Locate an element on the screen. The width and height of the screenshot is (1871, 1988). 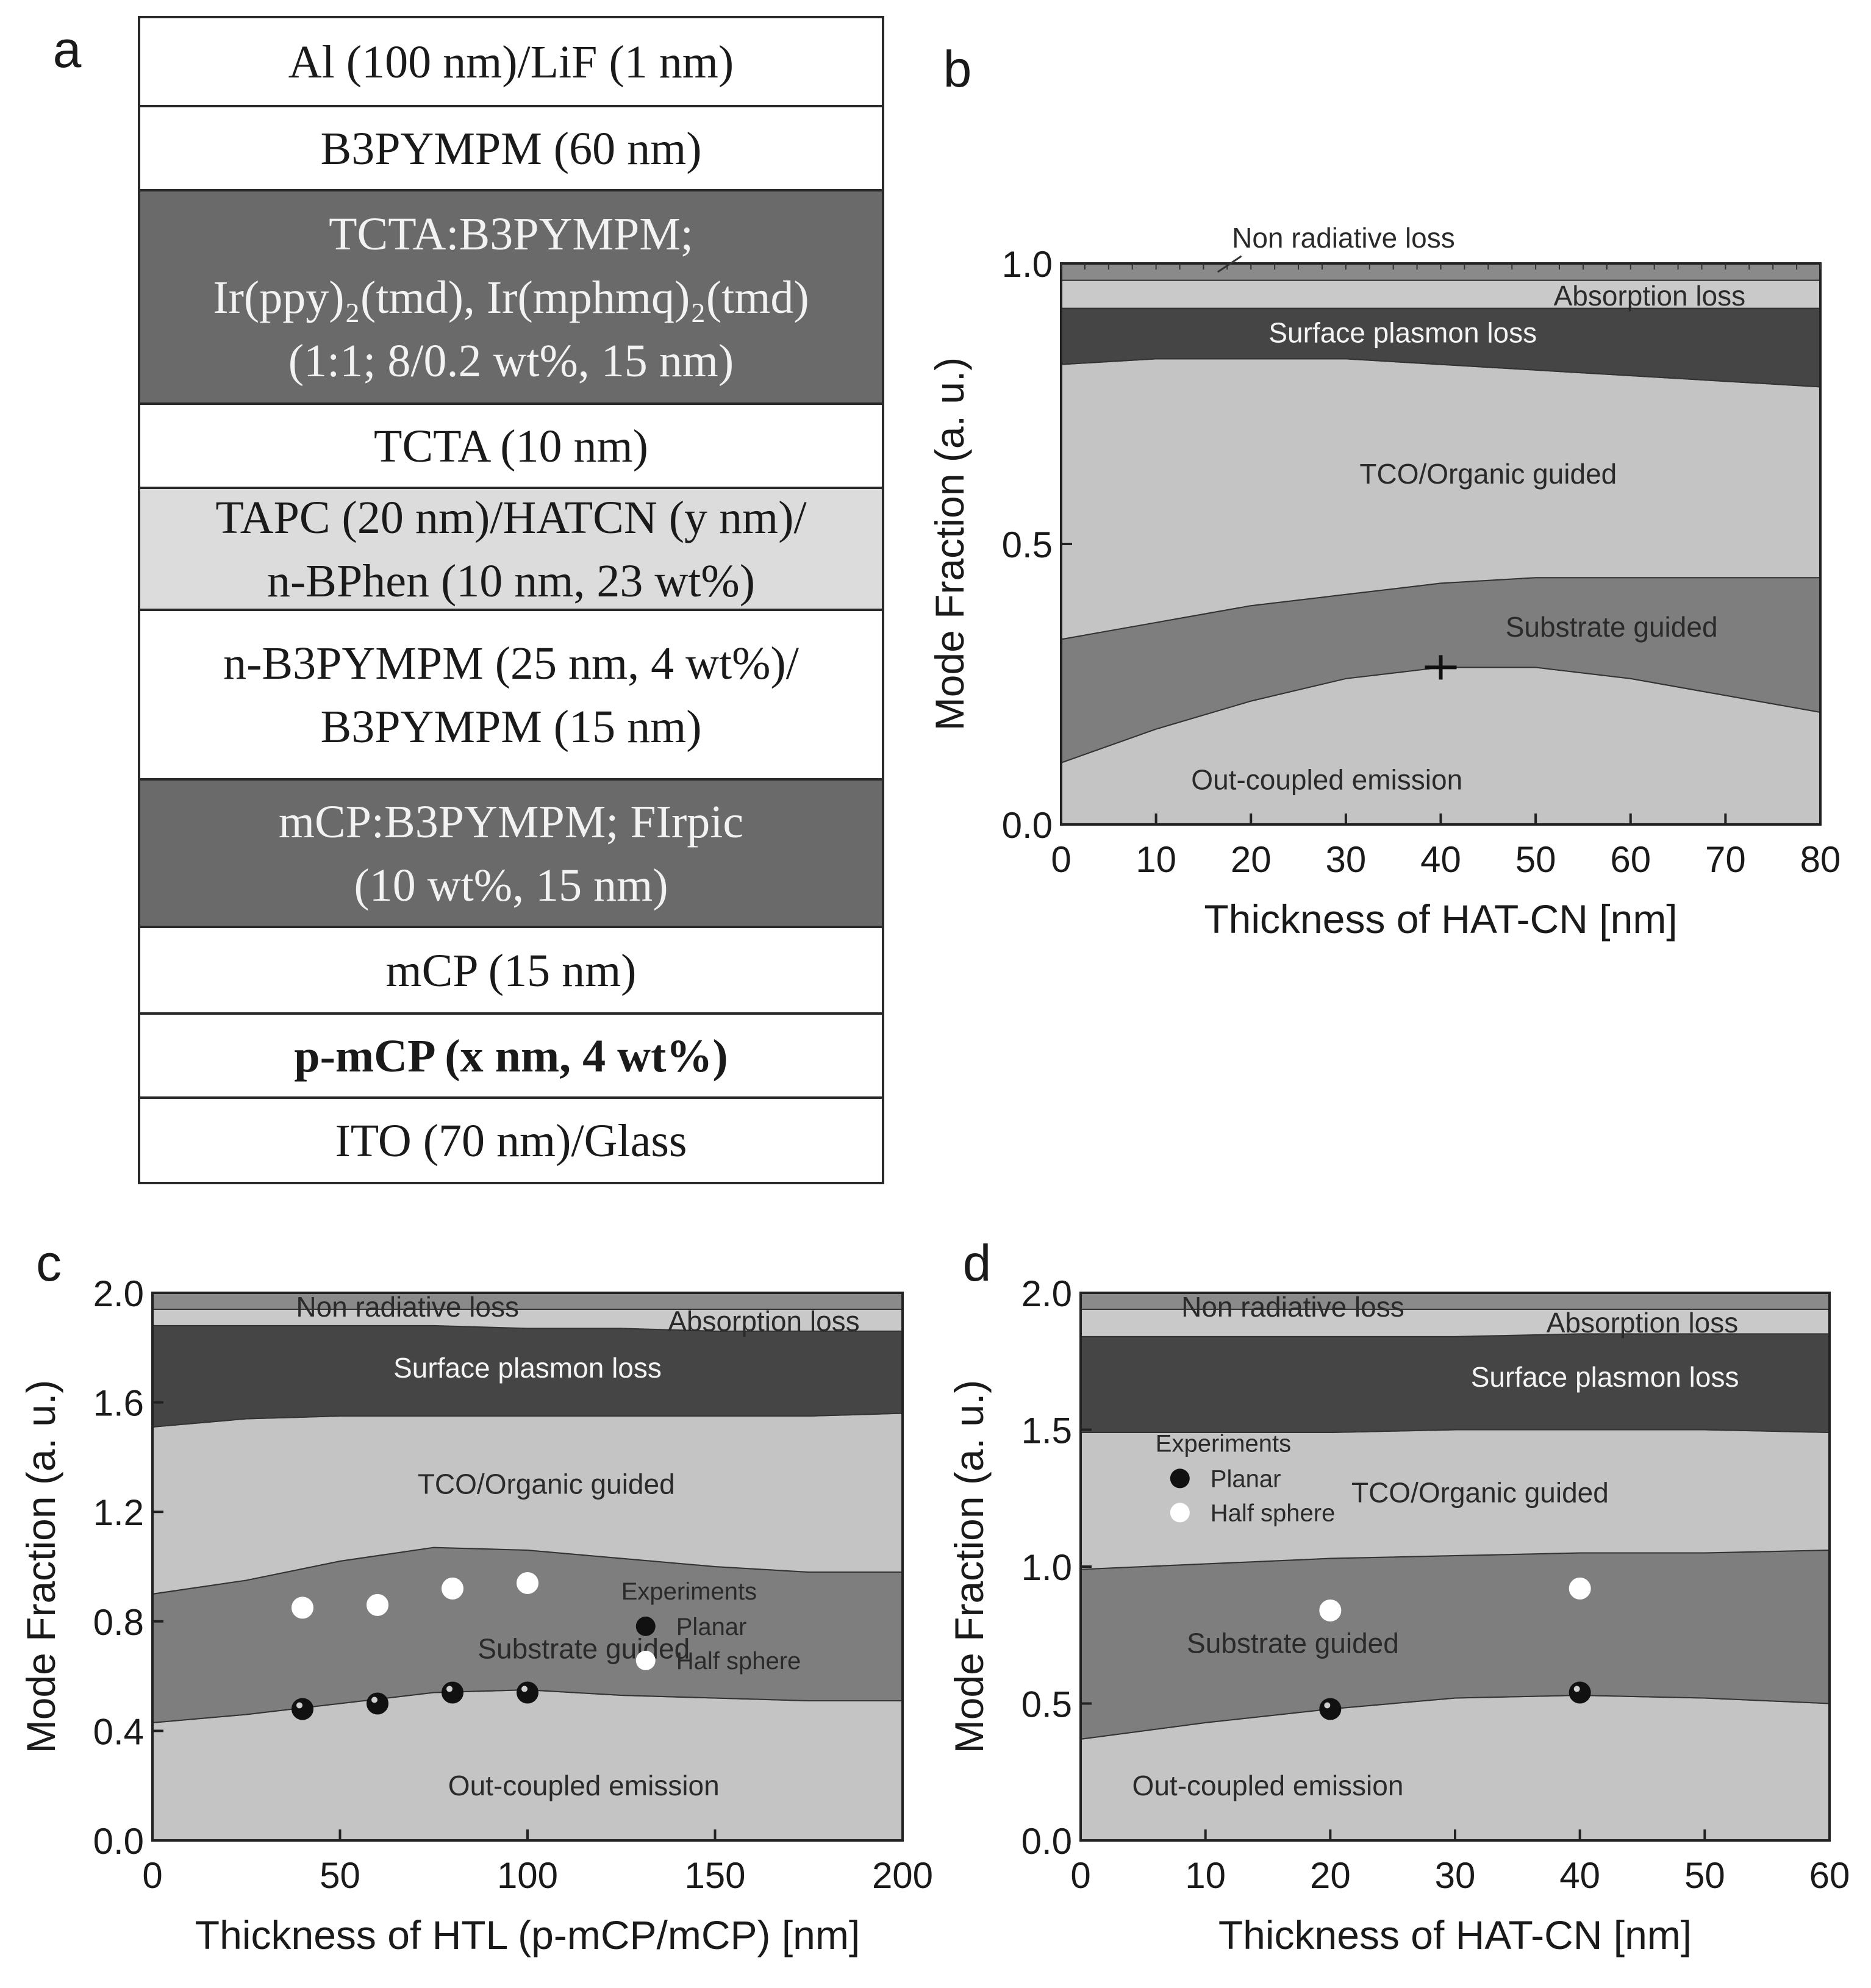
y-tick-label: 1.2 is located at coordinates (118, 1512).